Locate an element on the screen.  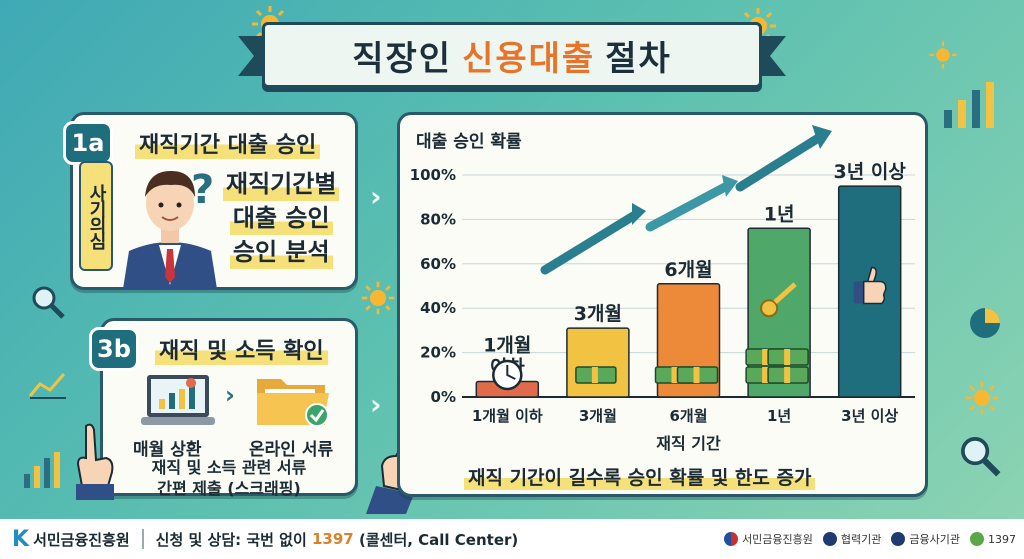
step1-card: 1a 재직기간 대출 승인 사기의심 ? 재직기간별 대출 승인 승인 분석 is located at coordinates (210, 201).